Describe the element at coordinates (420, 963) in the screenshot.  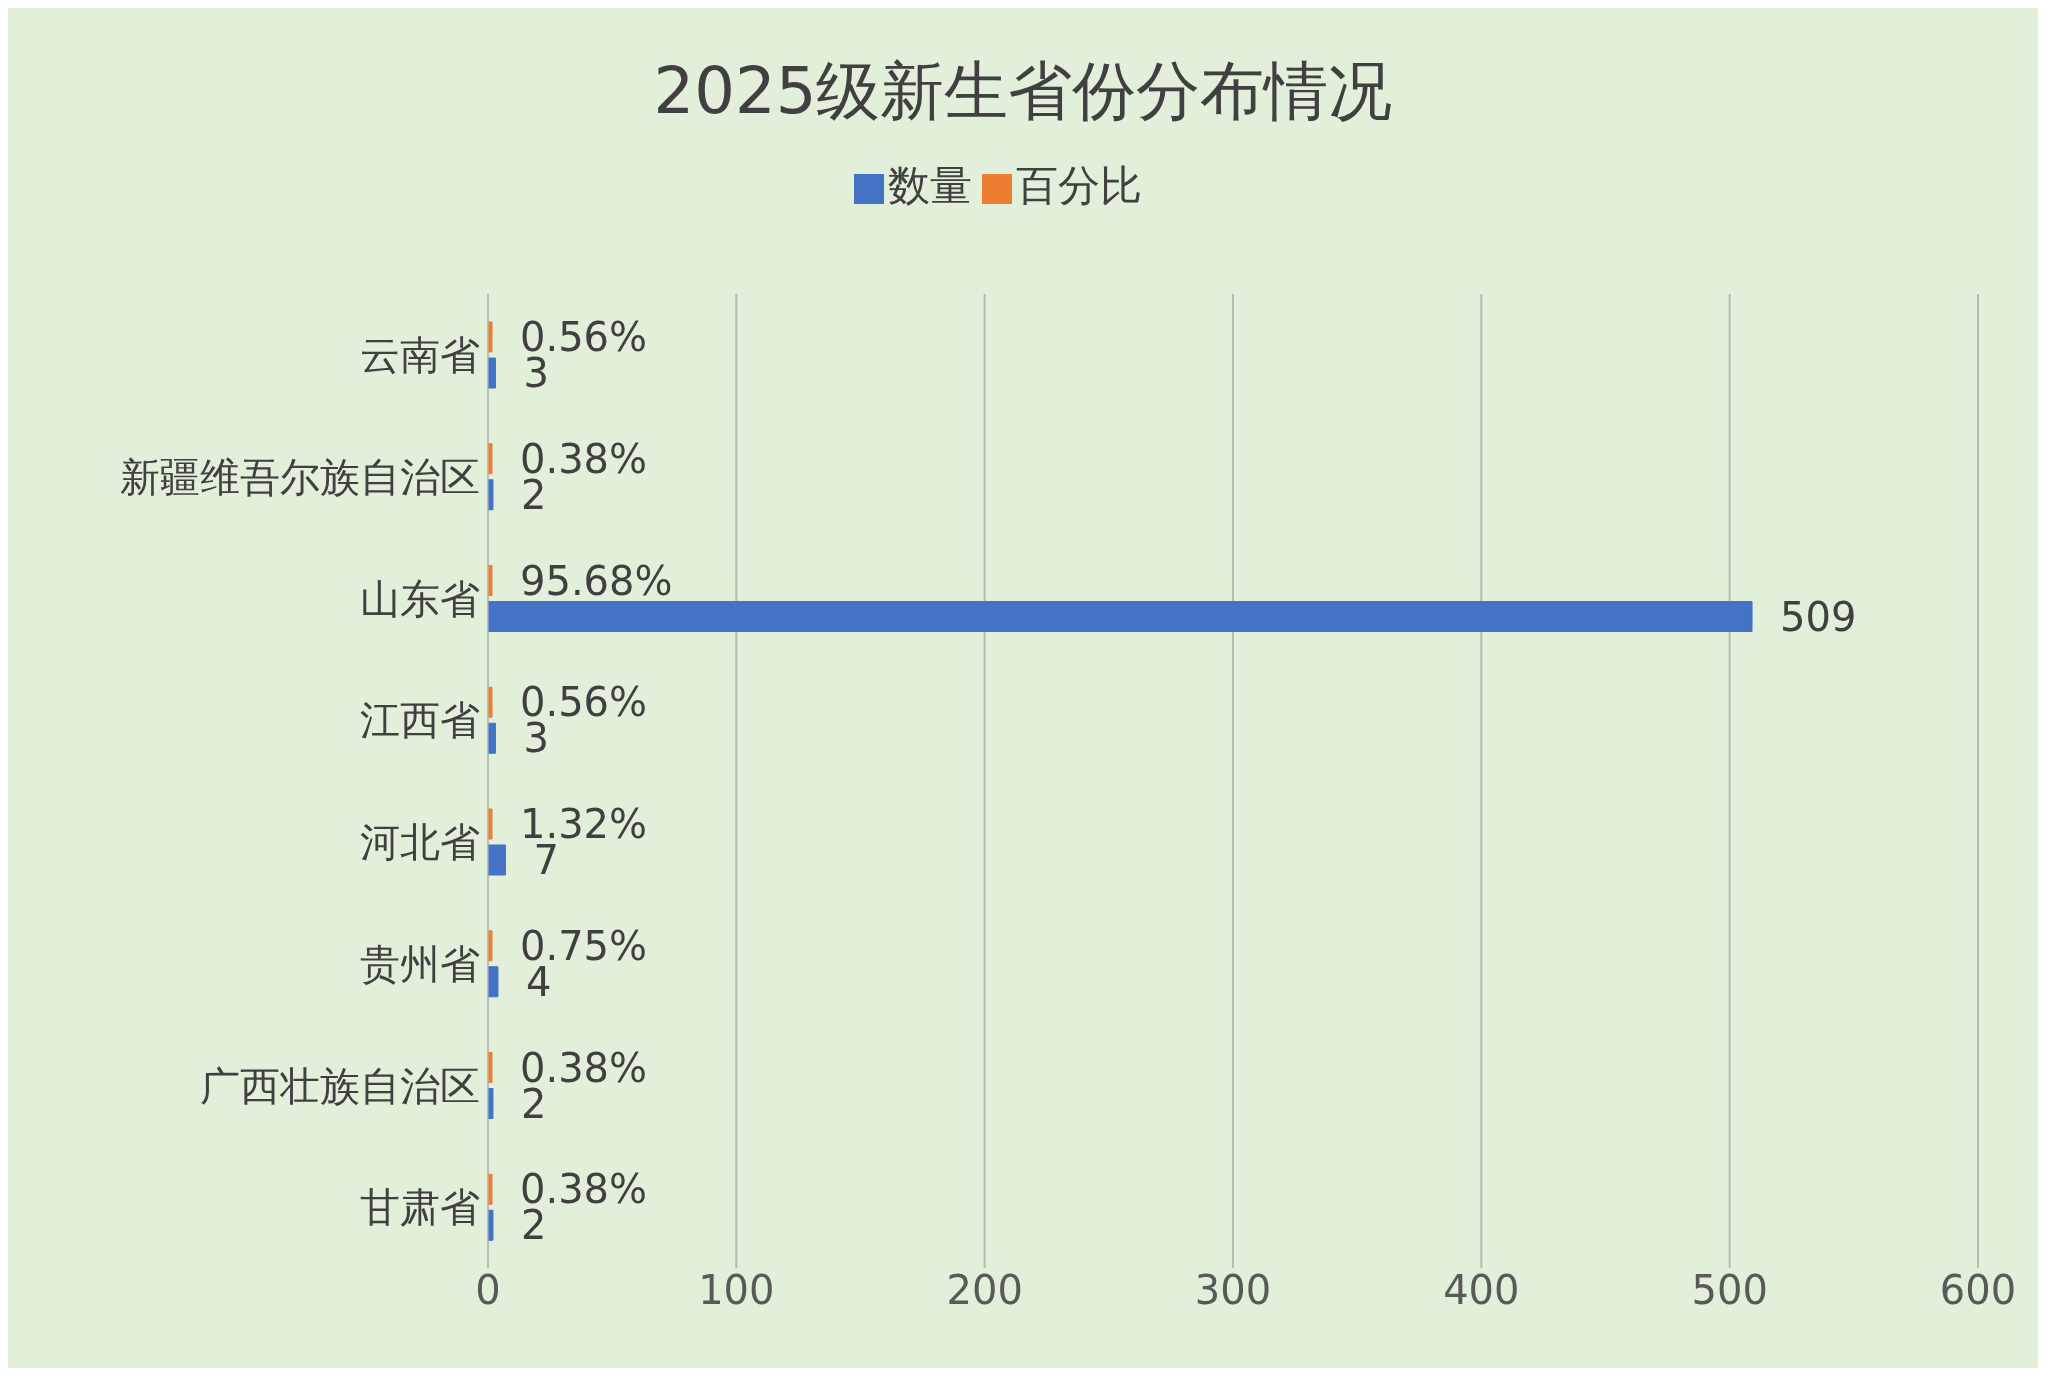
I see `y-tick-label: 贵州省` at that location.